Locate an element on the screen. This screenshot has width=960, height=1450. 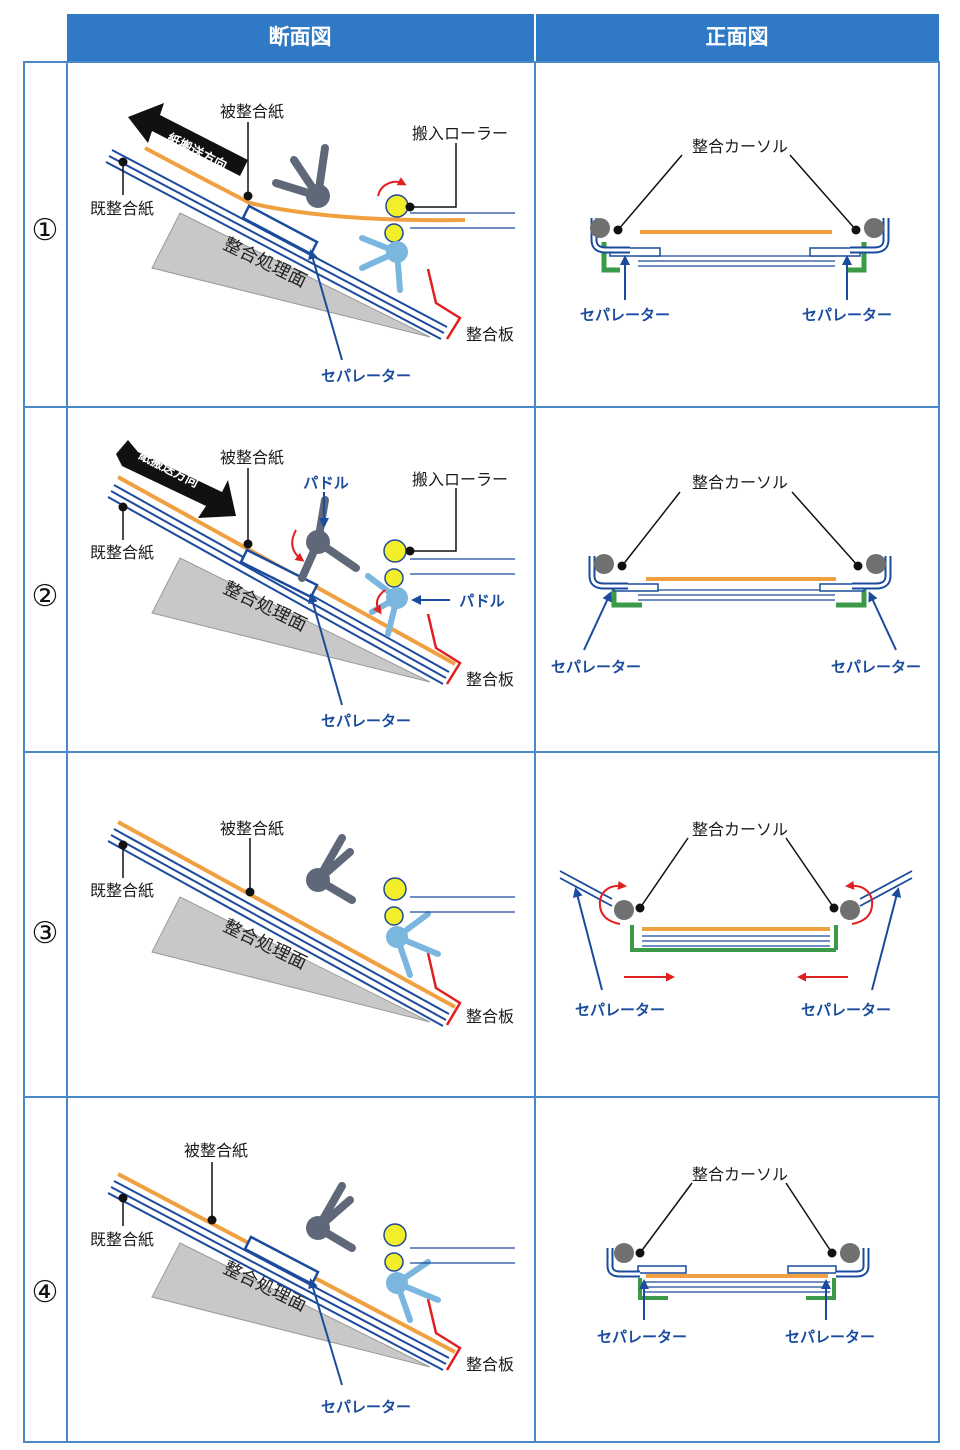
row2-cross-section: 整合処理面 紙搬送方向 is located at coordinates (302, 585).